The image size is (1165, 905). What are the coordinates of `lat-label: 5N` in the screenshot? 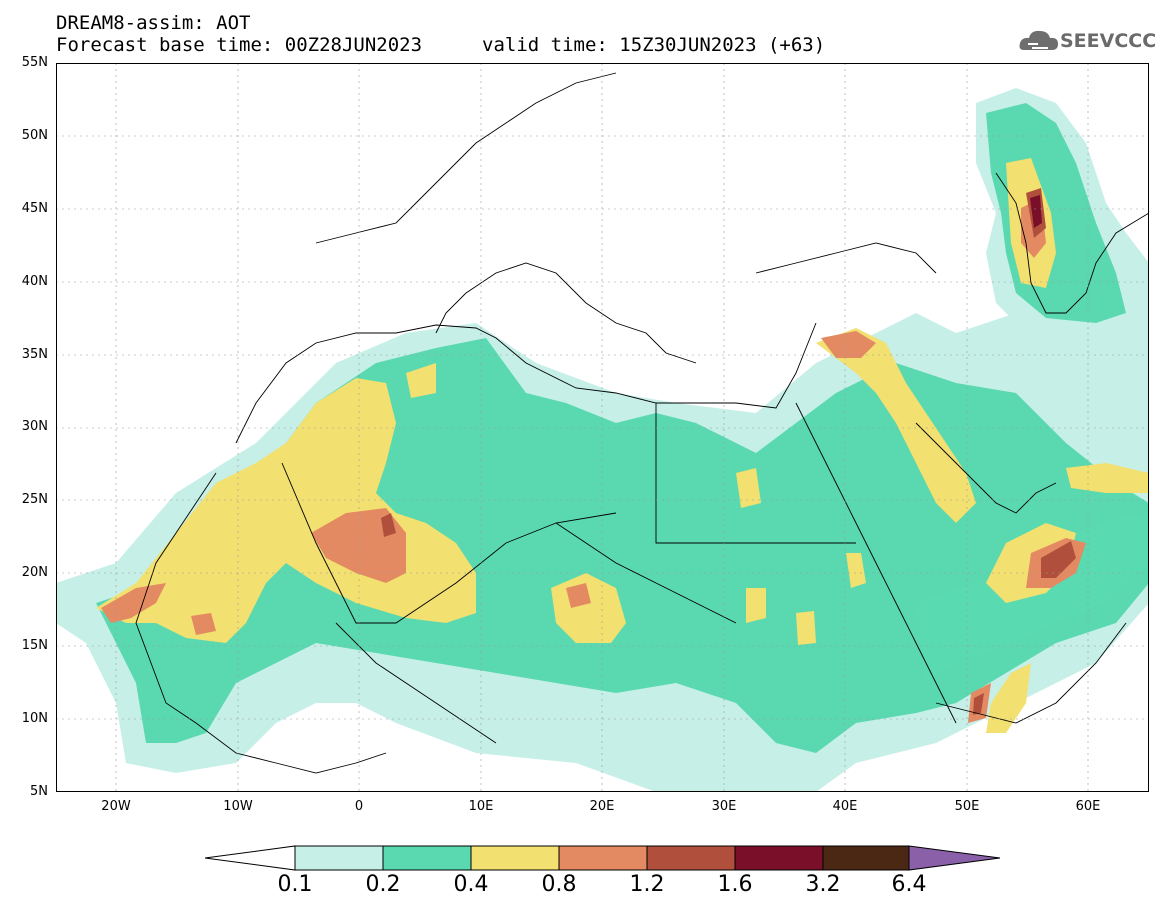 It's located at (39, 791).